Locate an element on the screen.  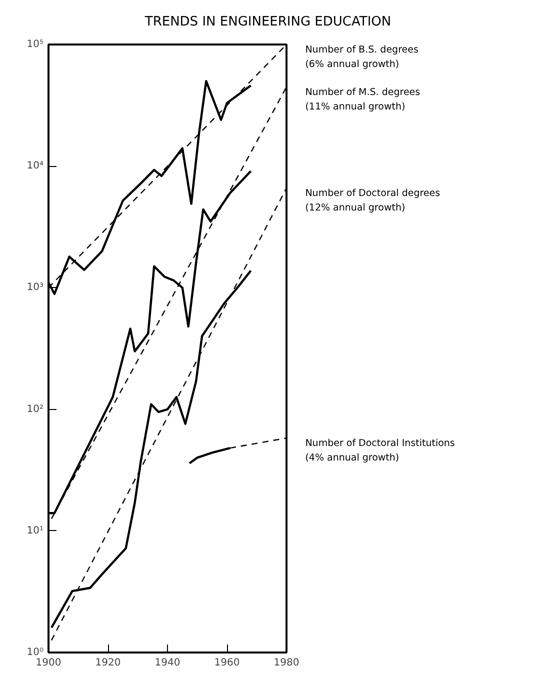
y-tick-label: 10¹ is located at coordinates (35, 530).